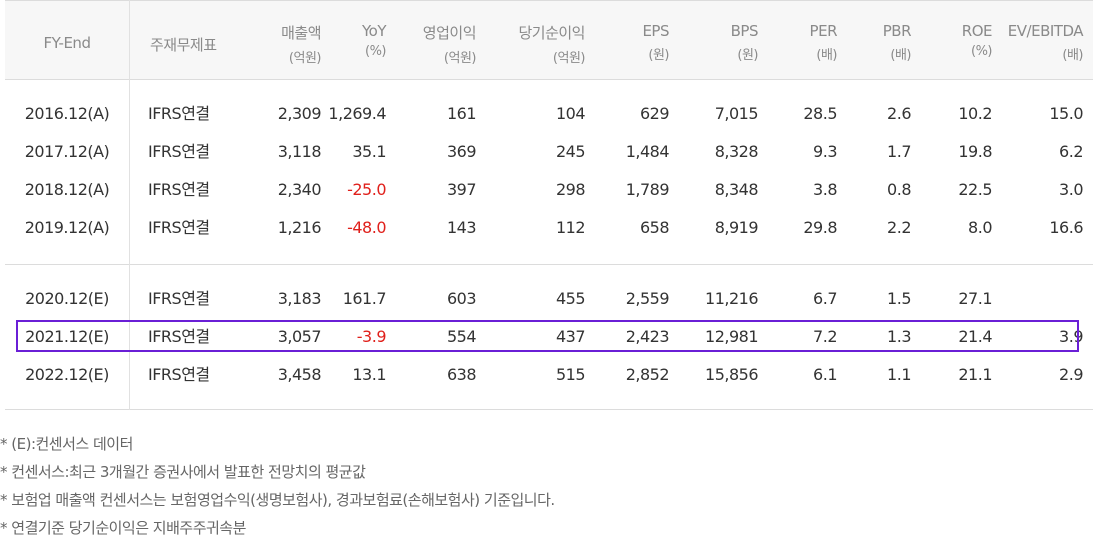 Image resolution: width=1098 pixels, height=545 pixels. Describe the element at coordinates (299, 227) in the screenshot. I see `cell-sales: 1,216` at that location.